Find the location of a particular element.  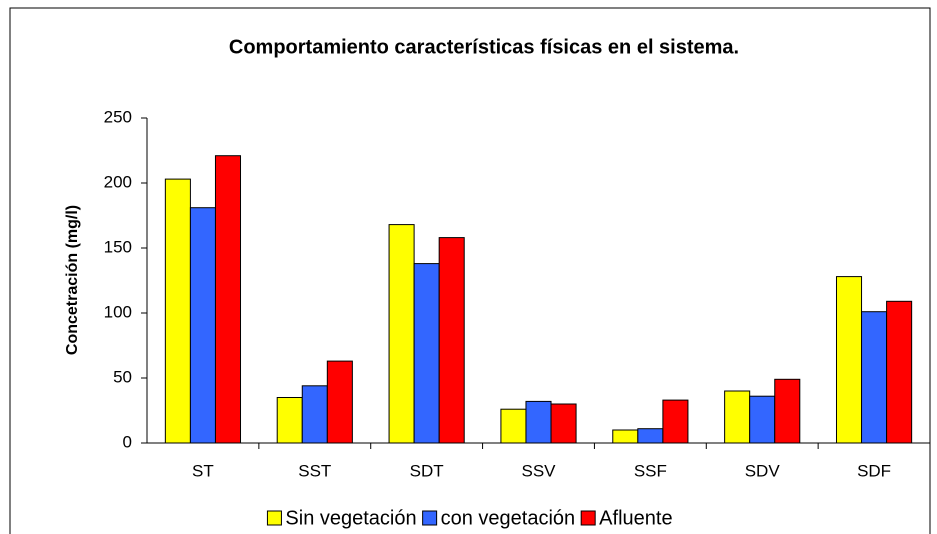

legend-label: Afluente is located at coordinates (635, 518).